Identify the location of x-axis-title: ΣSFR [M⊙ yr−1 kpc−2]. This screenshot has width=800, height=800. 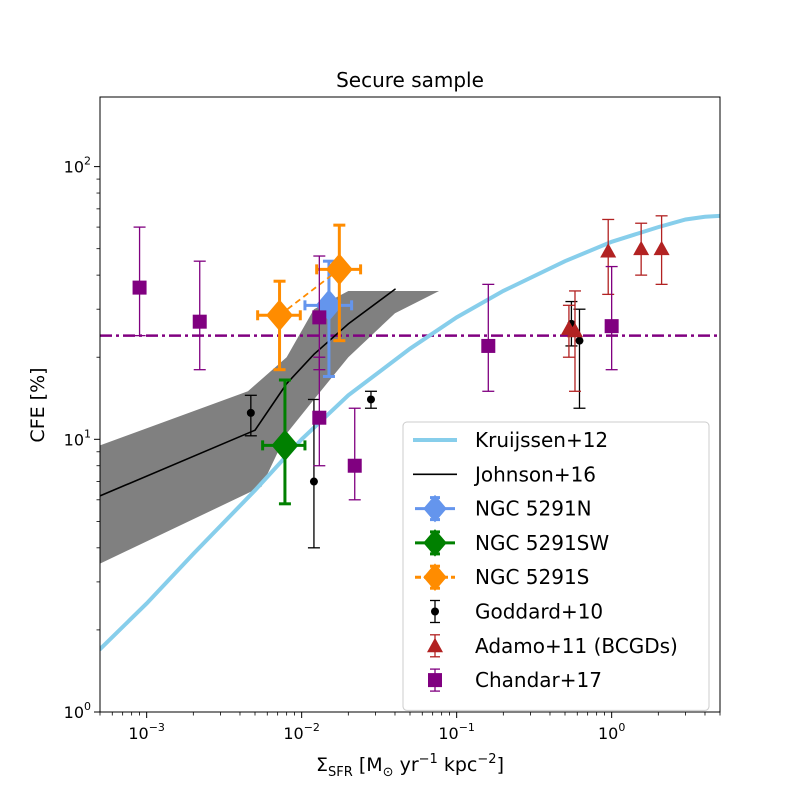
(410, 766).